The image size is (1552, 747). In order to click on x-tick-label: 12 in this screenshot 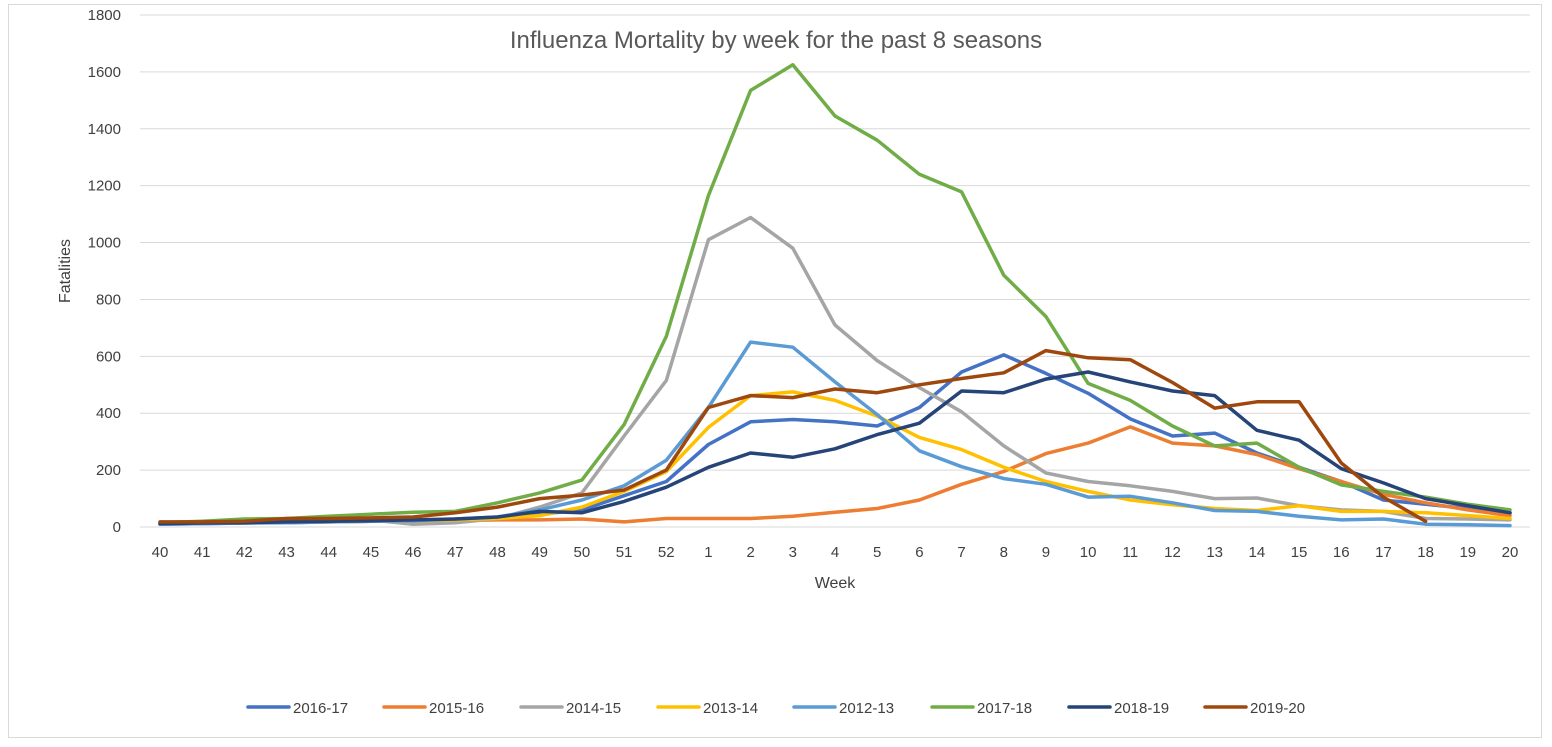, I will do `click(1172, 552)`.